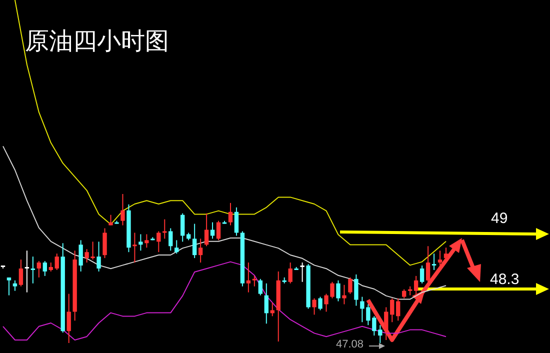  Describe the element at coordinates (505, 279) in the screenshot. I see `text: 48.3` at that location.